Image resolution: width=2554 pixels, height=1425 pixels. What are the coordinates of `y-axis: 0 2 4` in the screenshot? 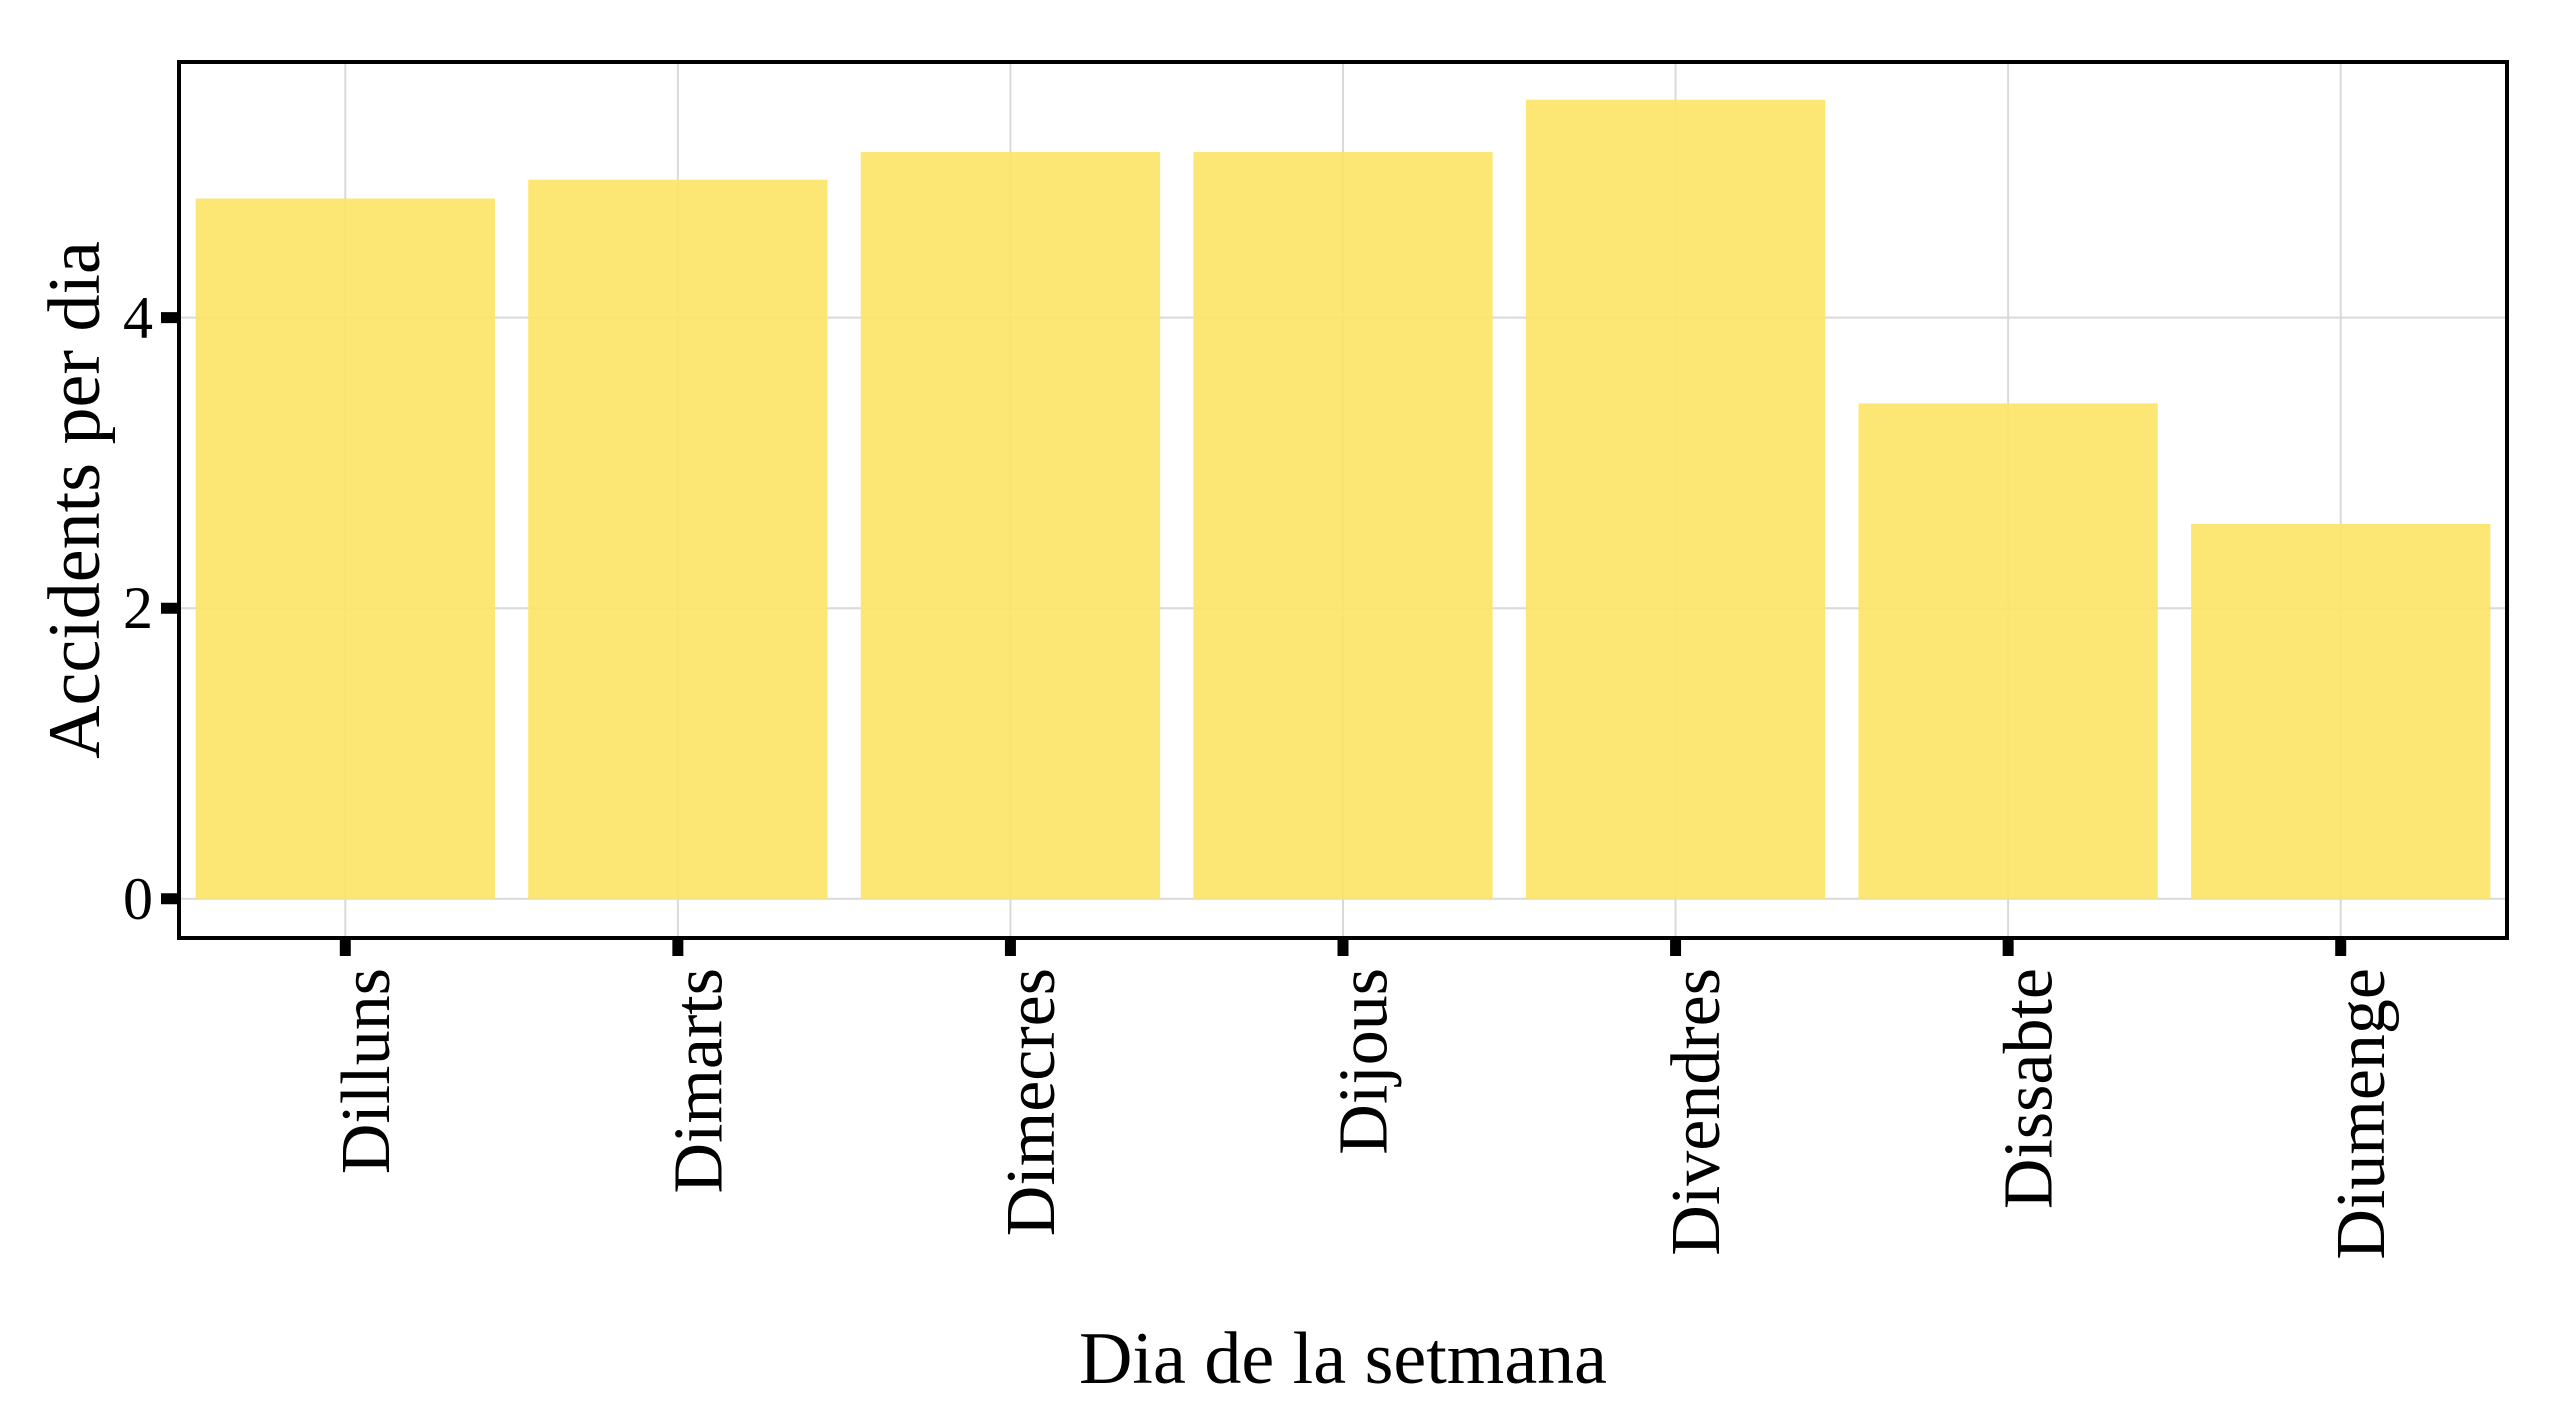 It's located at (151, 608).